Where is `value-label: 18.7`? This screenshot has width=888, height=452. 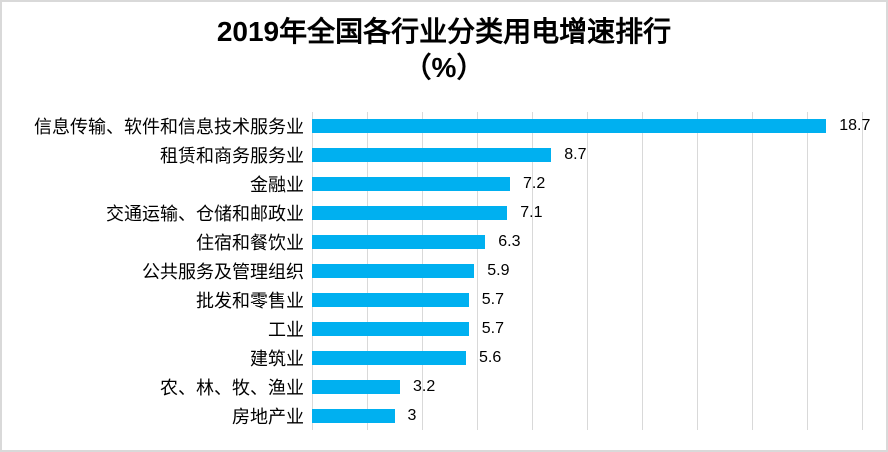
value-label: 18.7 is located at coordinates (855, 126).